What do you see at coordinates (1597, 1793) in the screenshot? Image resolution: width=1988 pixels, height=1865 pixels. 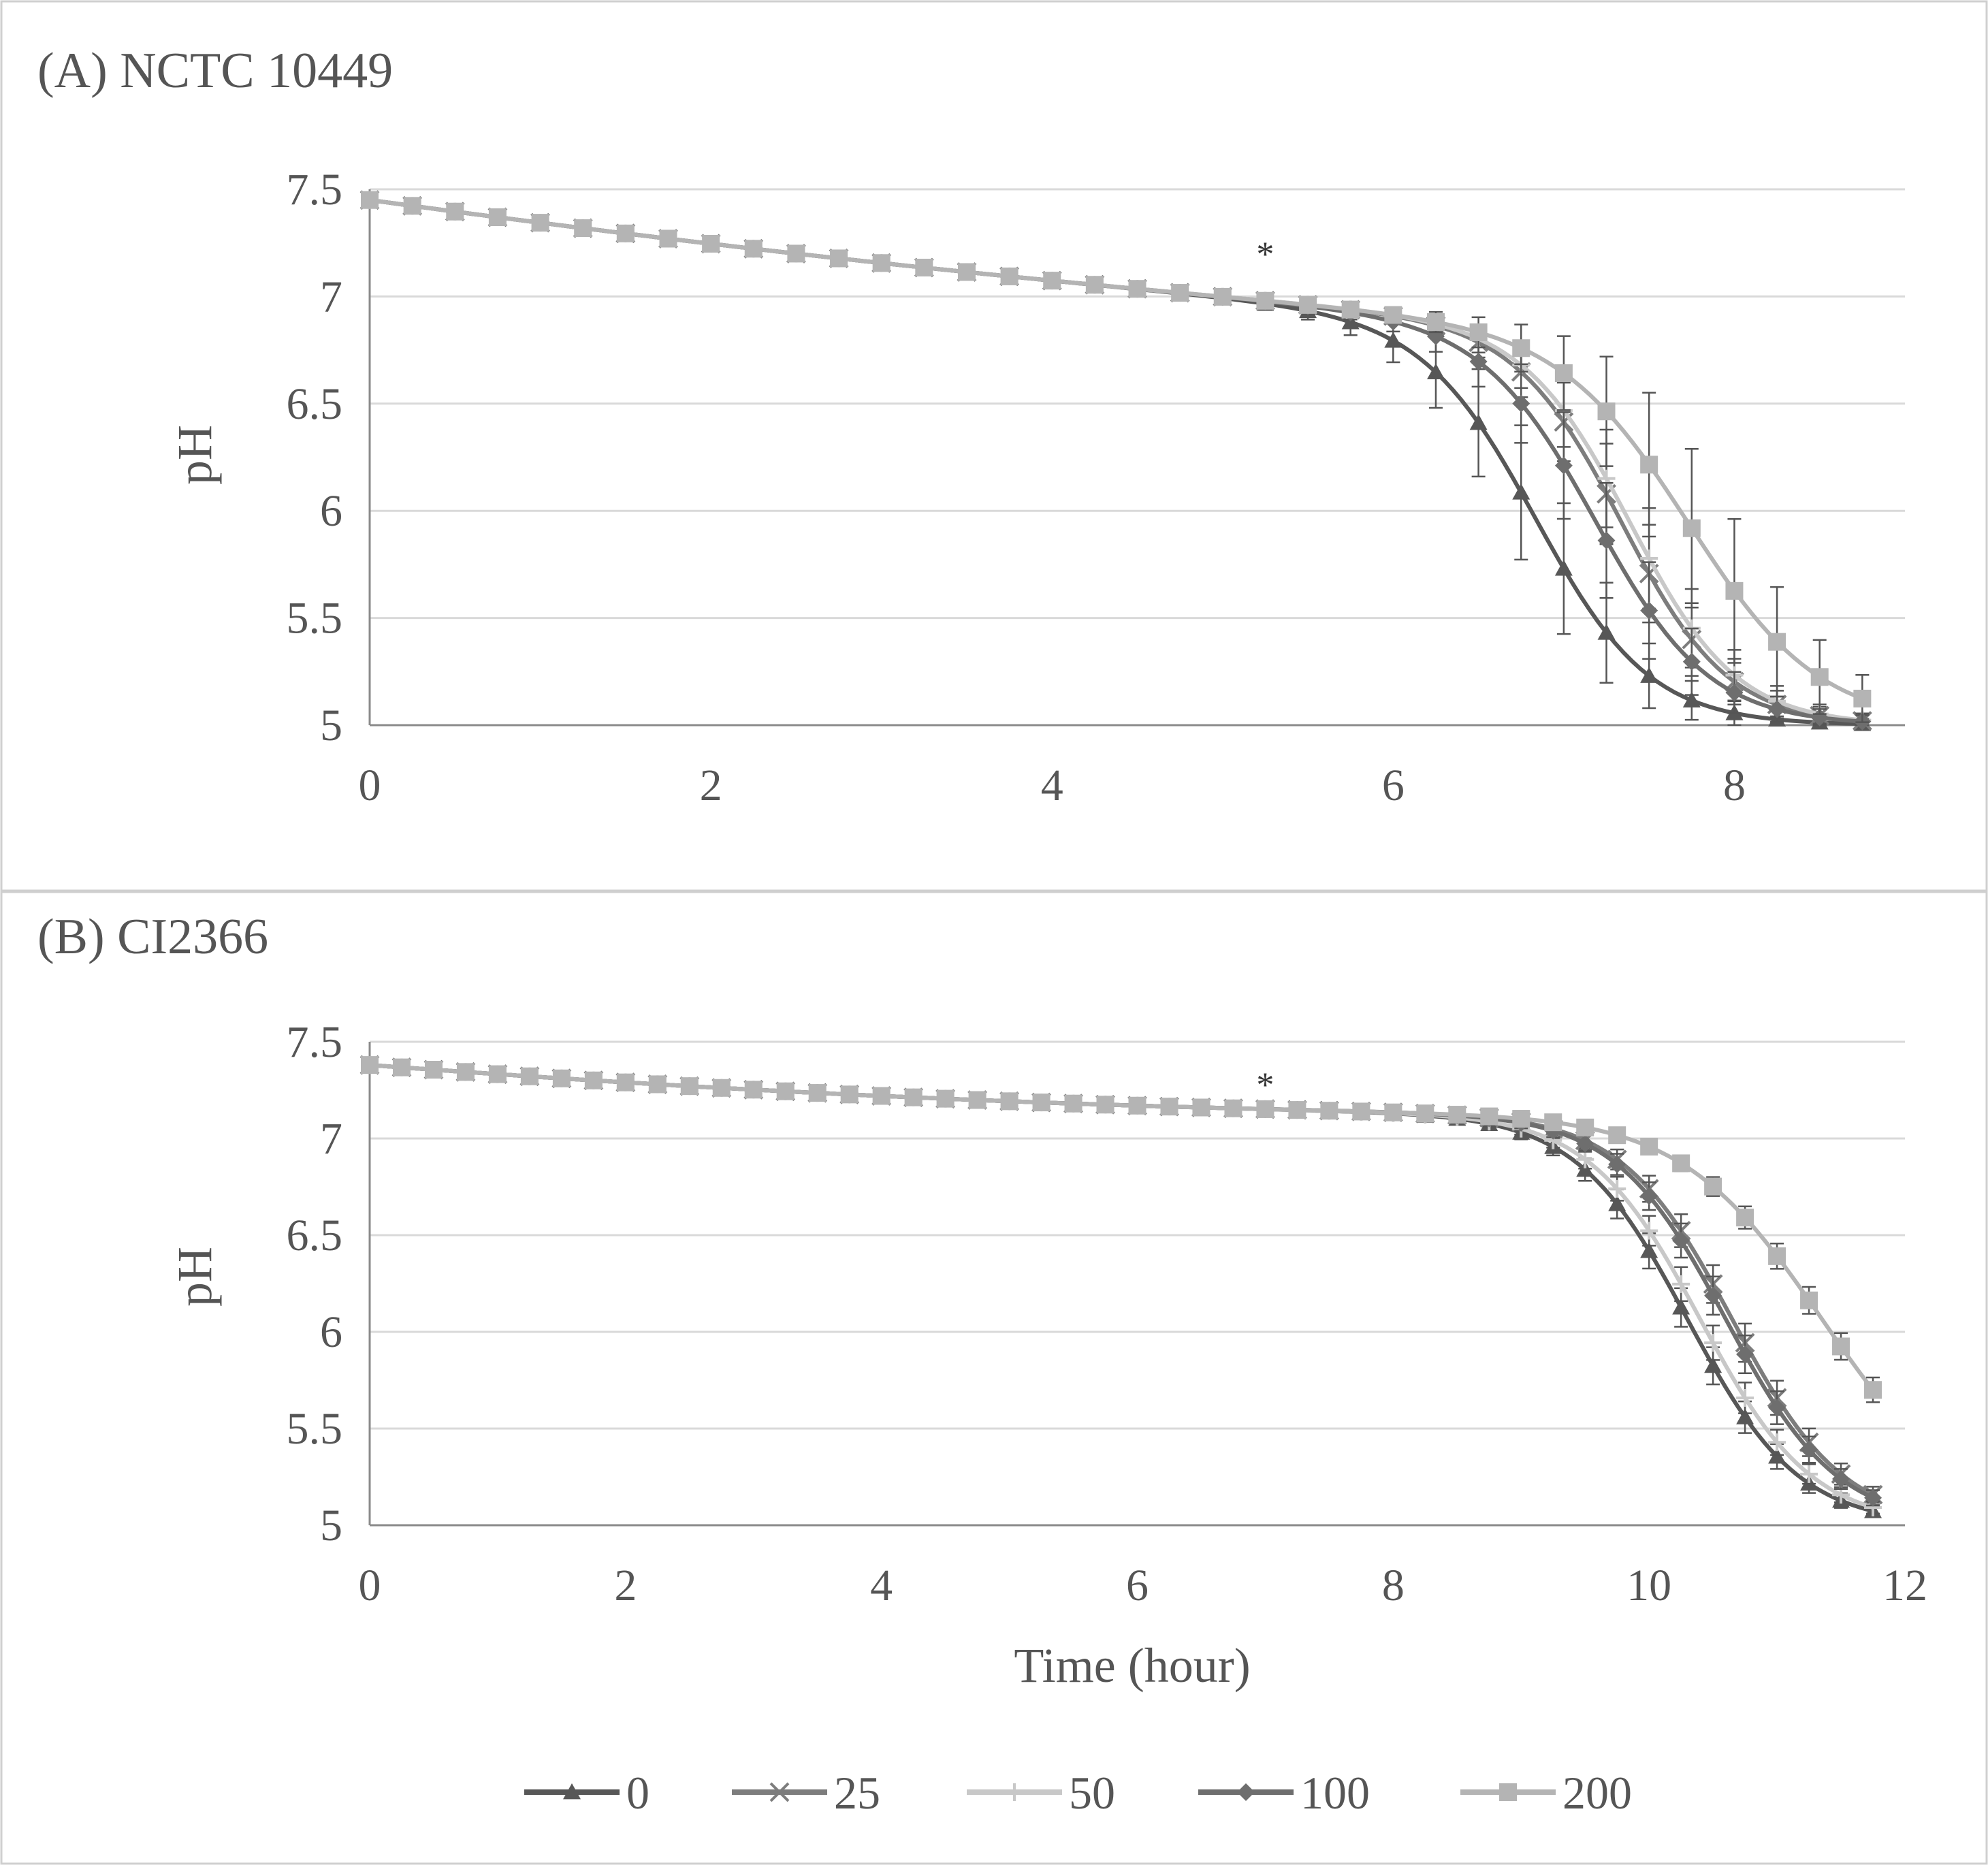 I see `legend-label: 200` at bounding box center [1597, 1793].